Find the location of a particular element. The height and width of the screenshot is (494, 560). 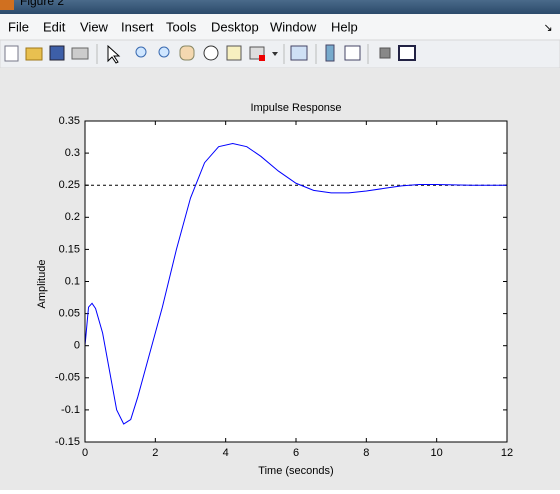

y-tick-label: -0.15 is located at coordinates (67, 442).